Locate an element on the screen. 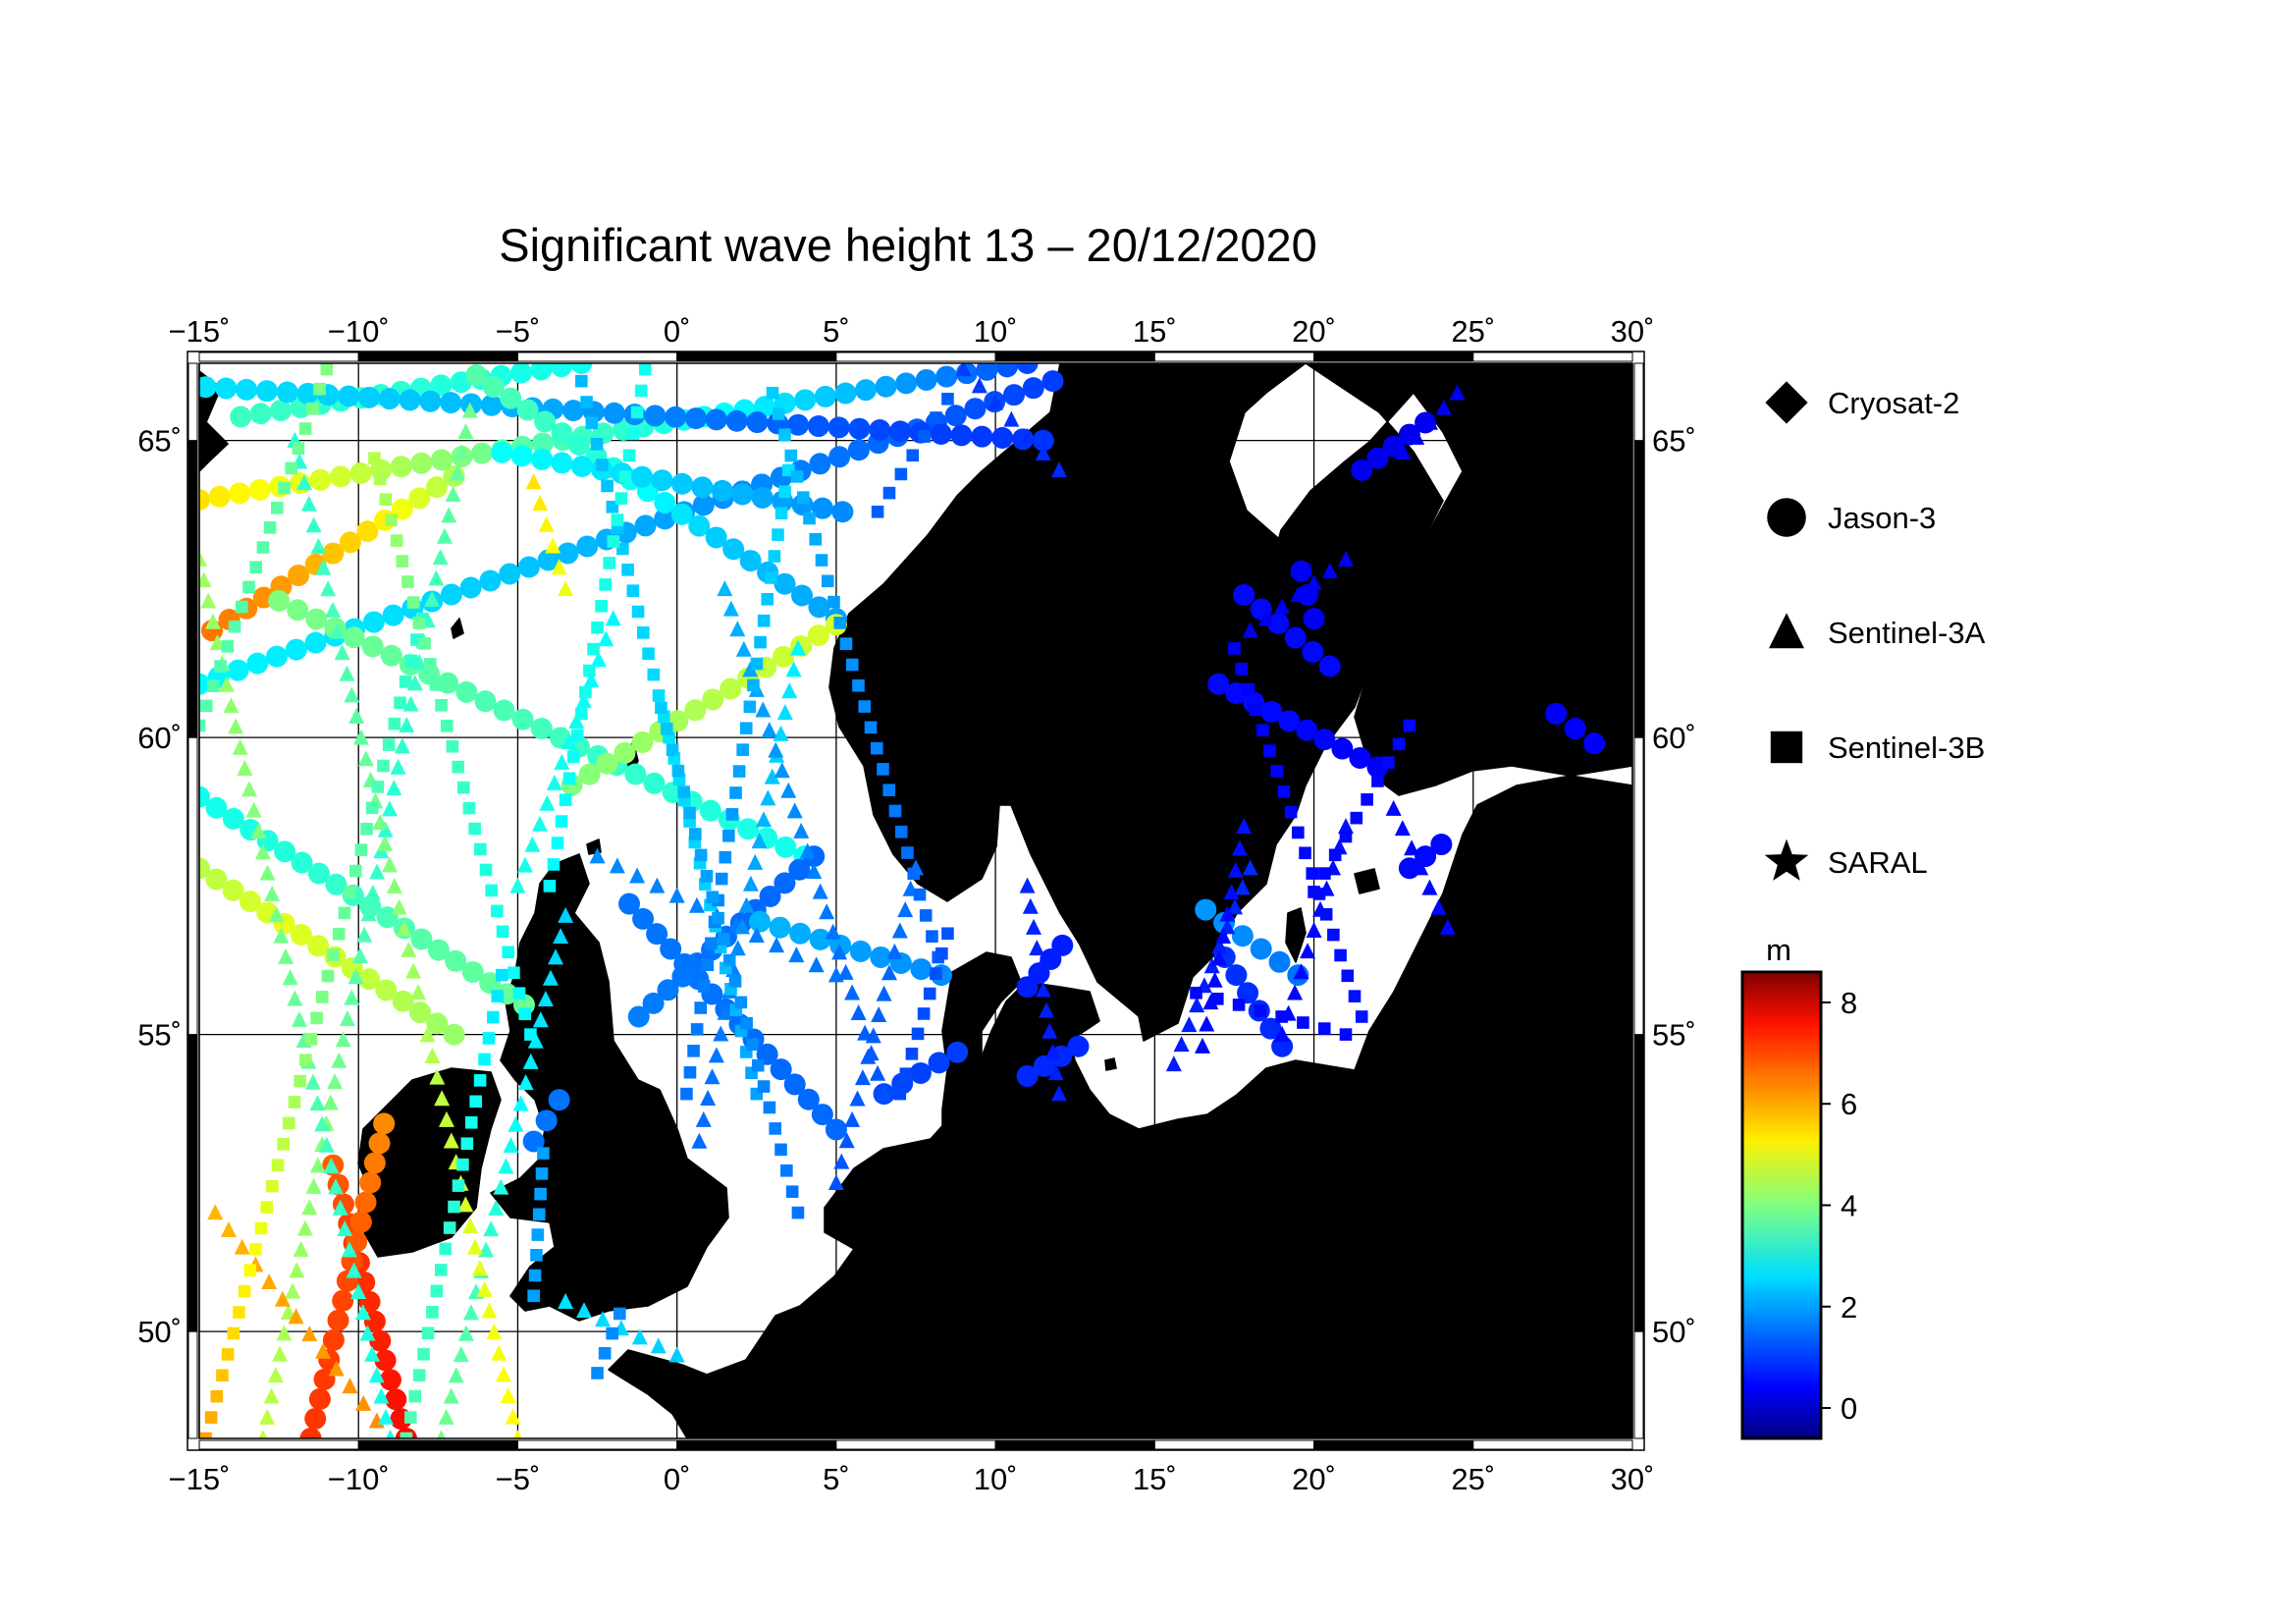 This screenshot has width=2296, height=1623. legend-label-saral: SARAL is located at coordinates (1878, 862).